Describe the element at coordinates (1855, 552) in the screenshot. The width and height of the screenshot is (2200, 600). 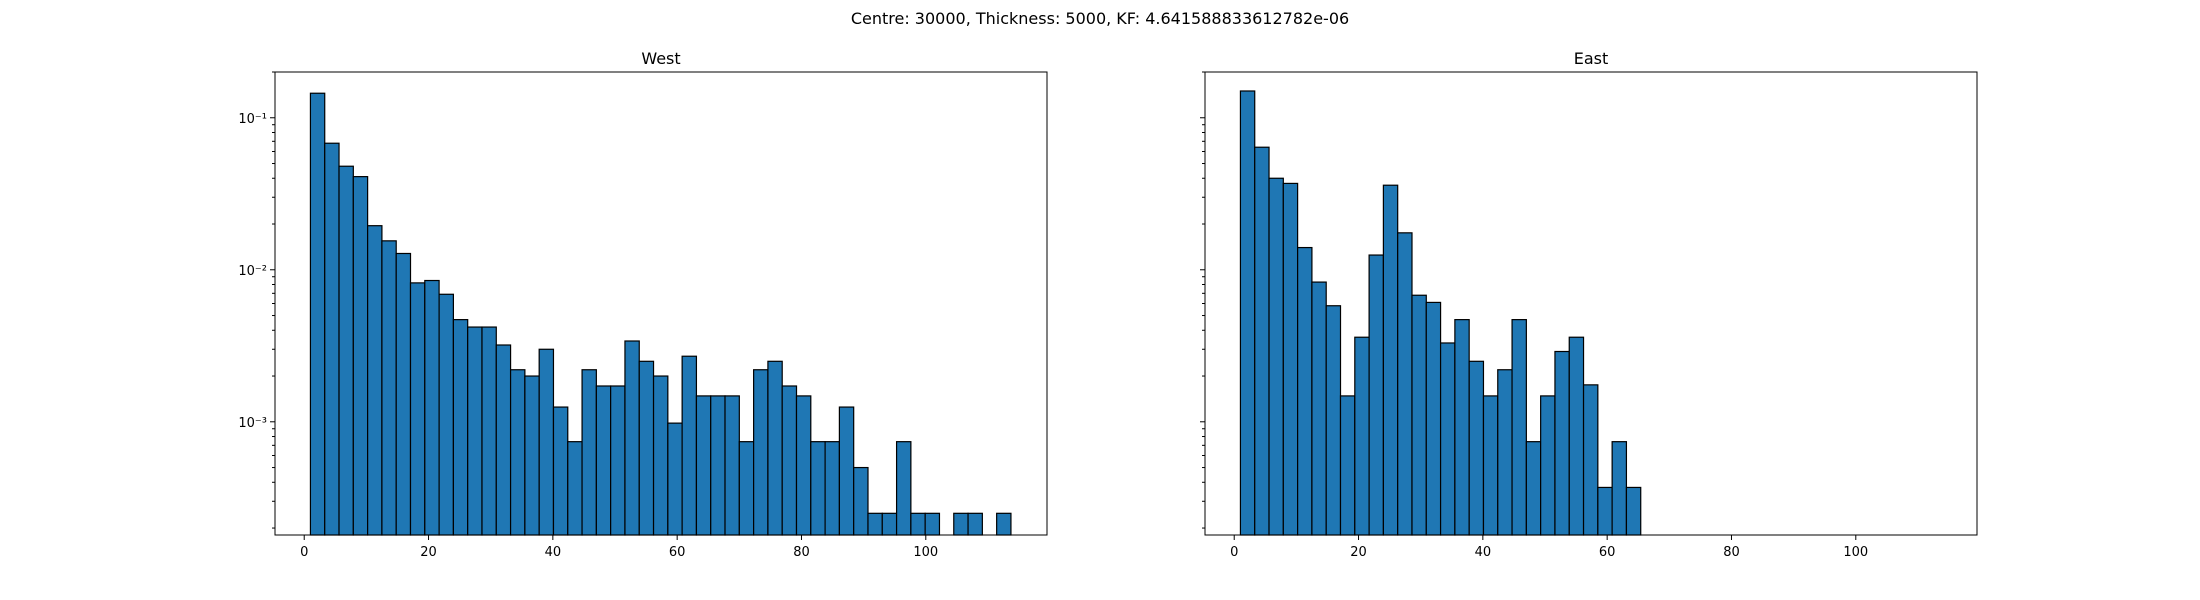
I see `east-x-tick-label: 100` at that location.